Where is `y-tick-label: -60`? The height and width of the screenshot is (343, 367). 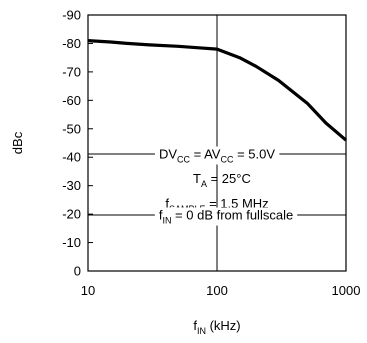 y-tick-label: -60 is located at coordinates (71, 100).